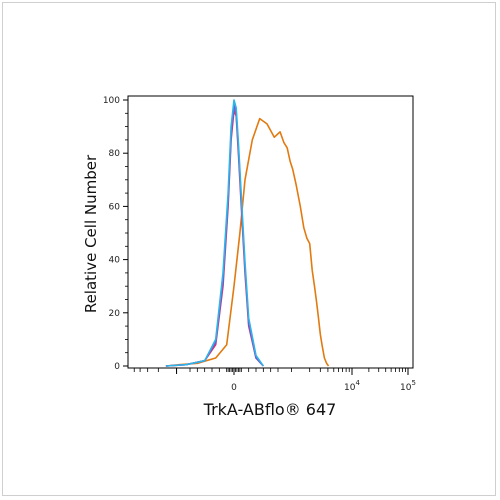  What do you see at coordinates (111, 101) in the screenshot?
I see `y-tick-label: 100` at bounding box center [111, 101].